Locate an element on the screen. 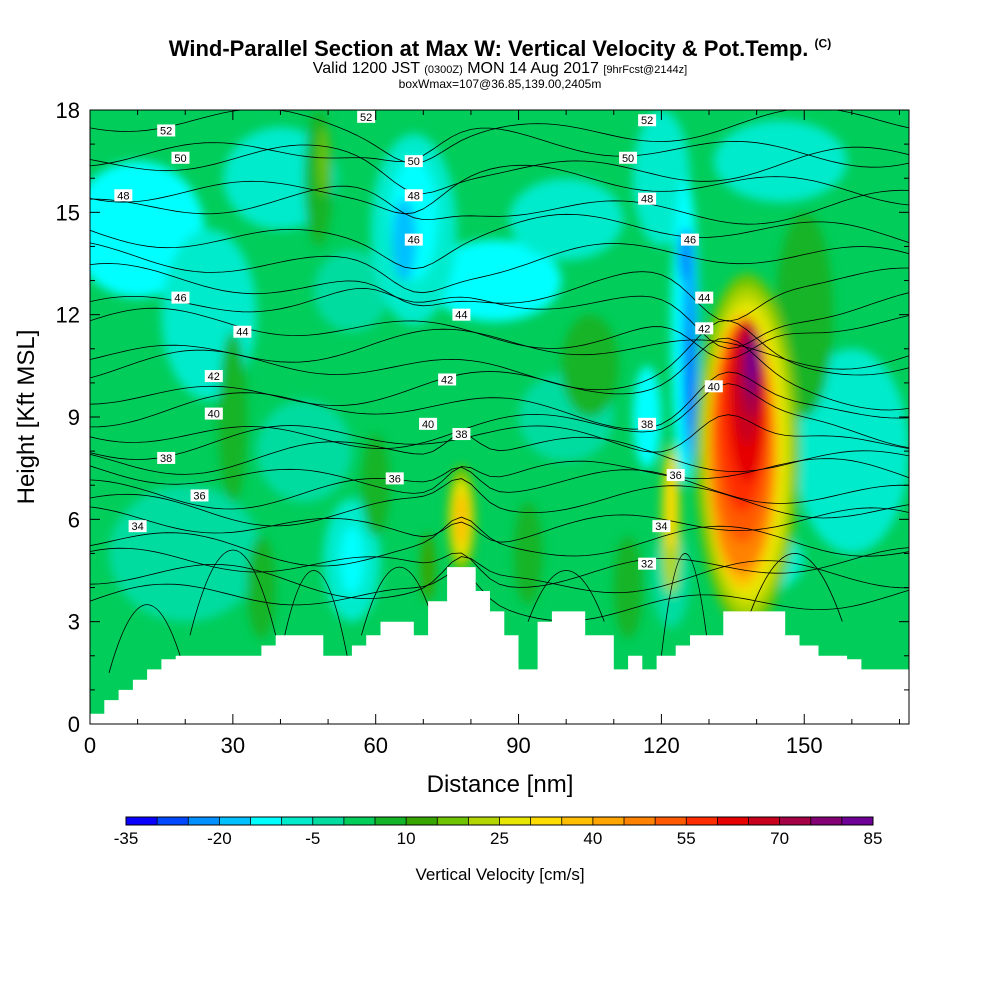 The width and height of the screenshot is (1000, 1000). contour-label-text: 44 is located at coordinates (242, 333).